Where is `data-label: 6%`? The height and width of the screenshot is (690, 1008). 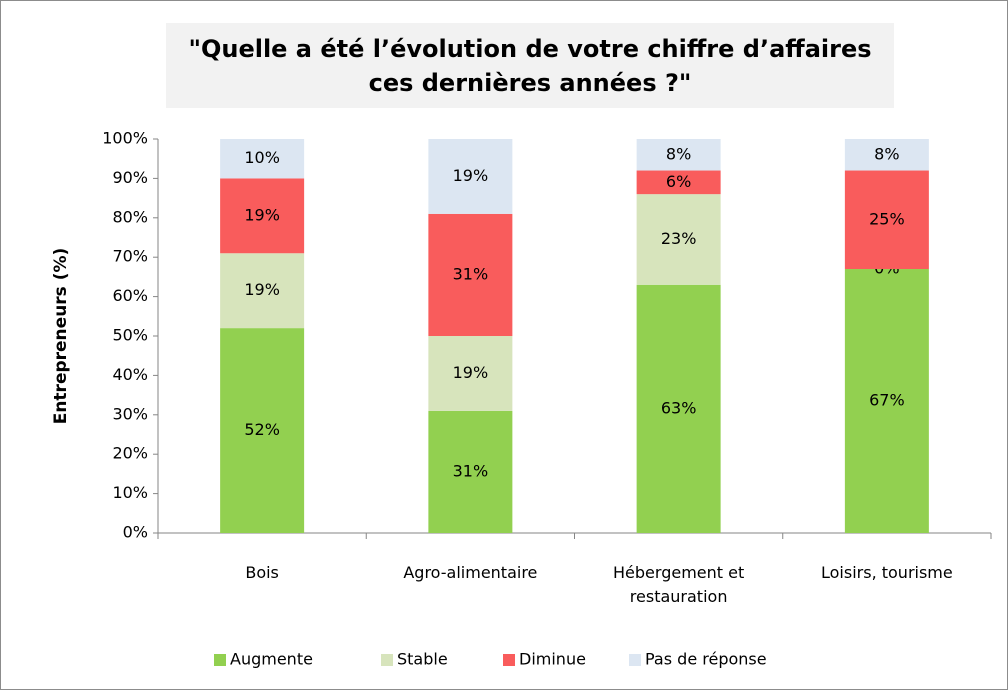 data-label: 6% is located at coordinates (678, 181).